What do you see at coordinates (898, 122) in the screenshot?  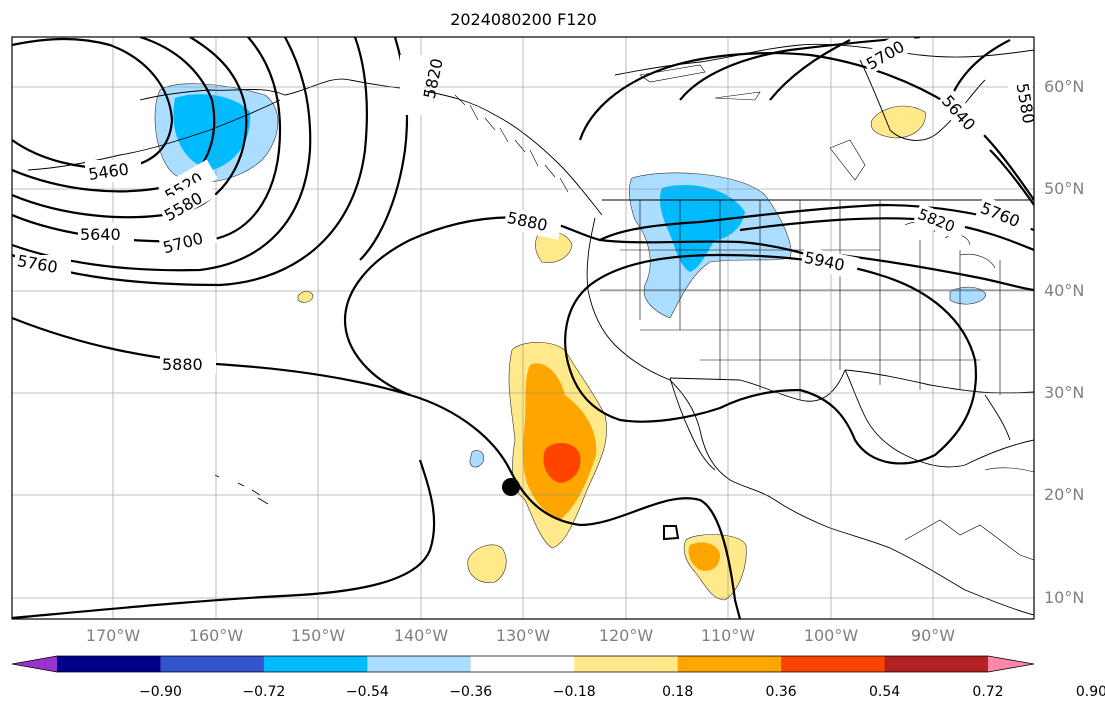 I see `pos-anomaly-hudson` at bounding box center [898, 122].